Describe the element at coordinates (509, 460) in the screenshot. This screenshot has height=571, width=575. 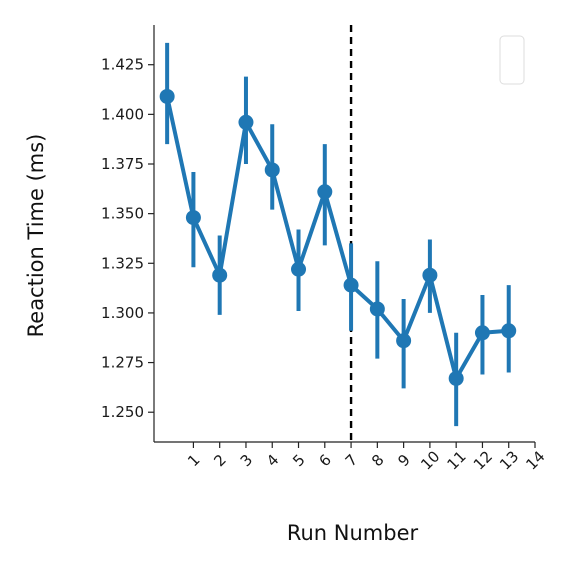
I see `x-tick-label: 13` at that location.